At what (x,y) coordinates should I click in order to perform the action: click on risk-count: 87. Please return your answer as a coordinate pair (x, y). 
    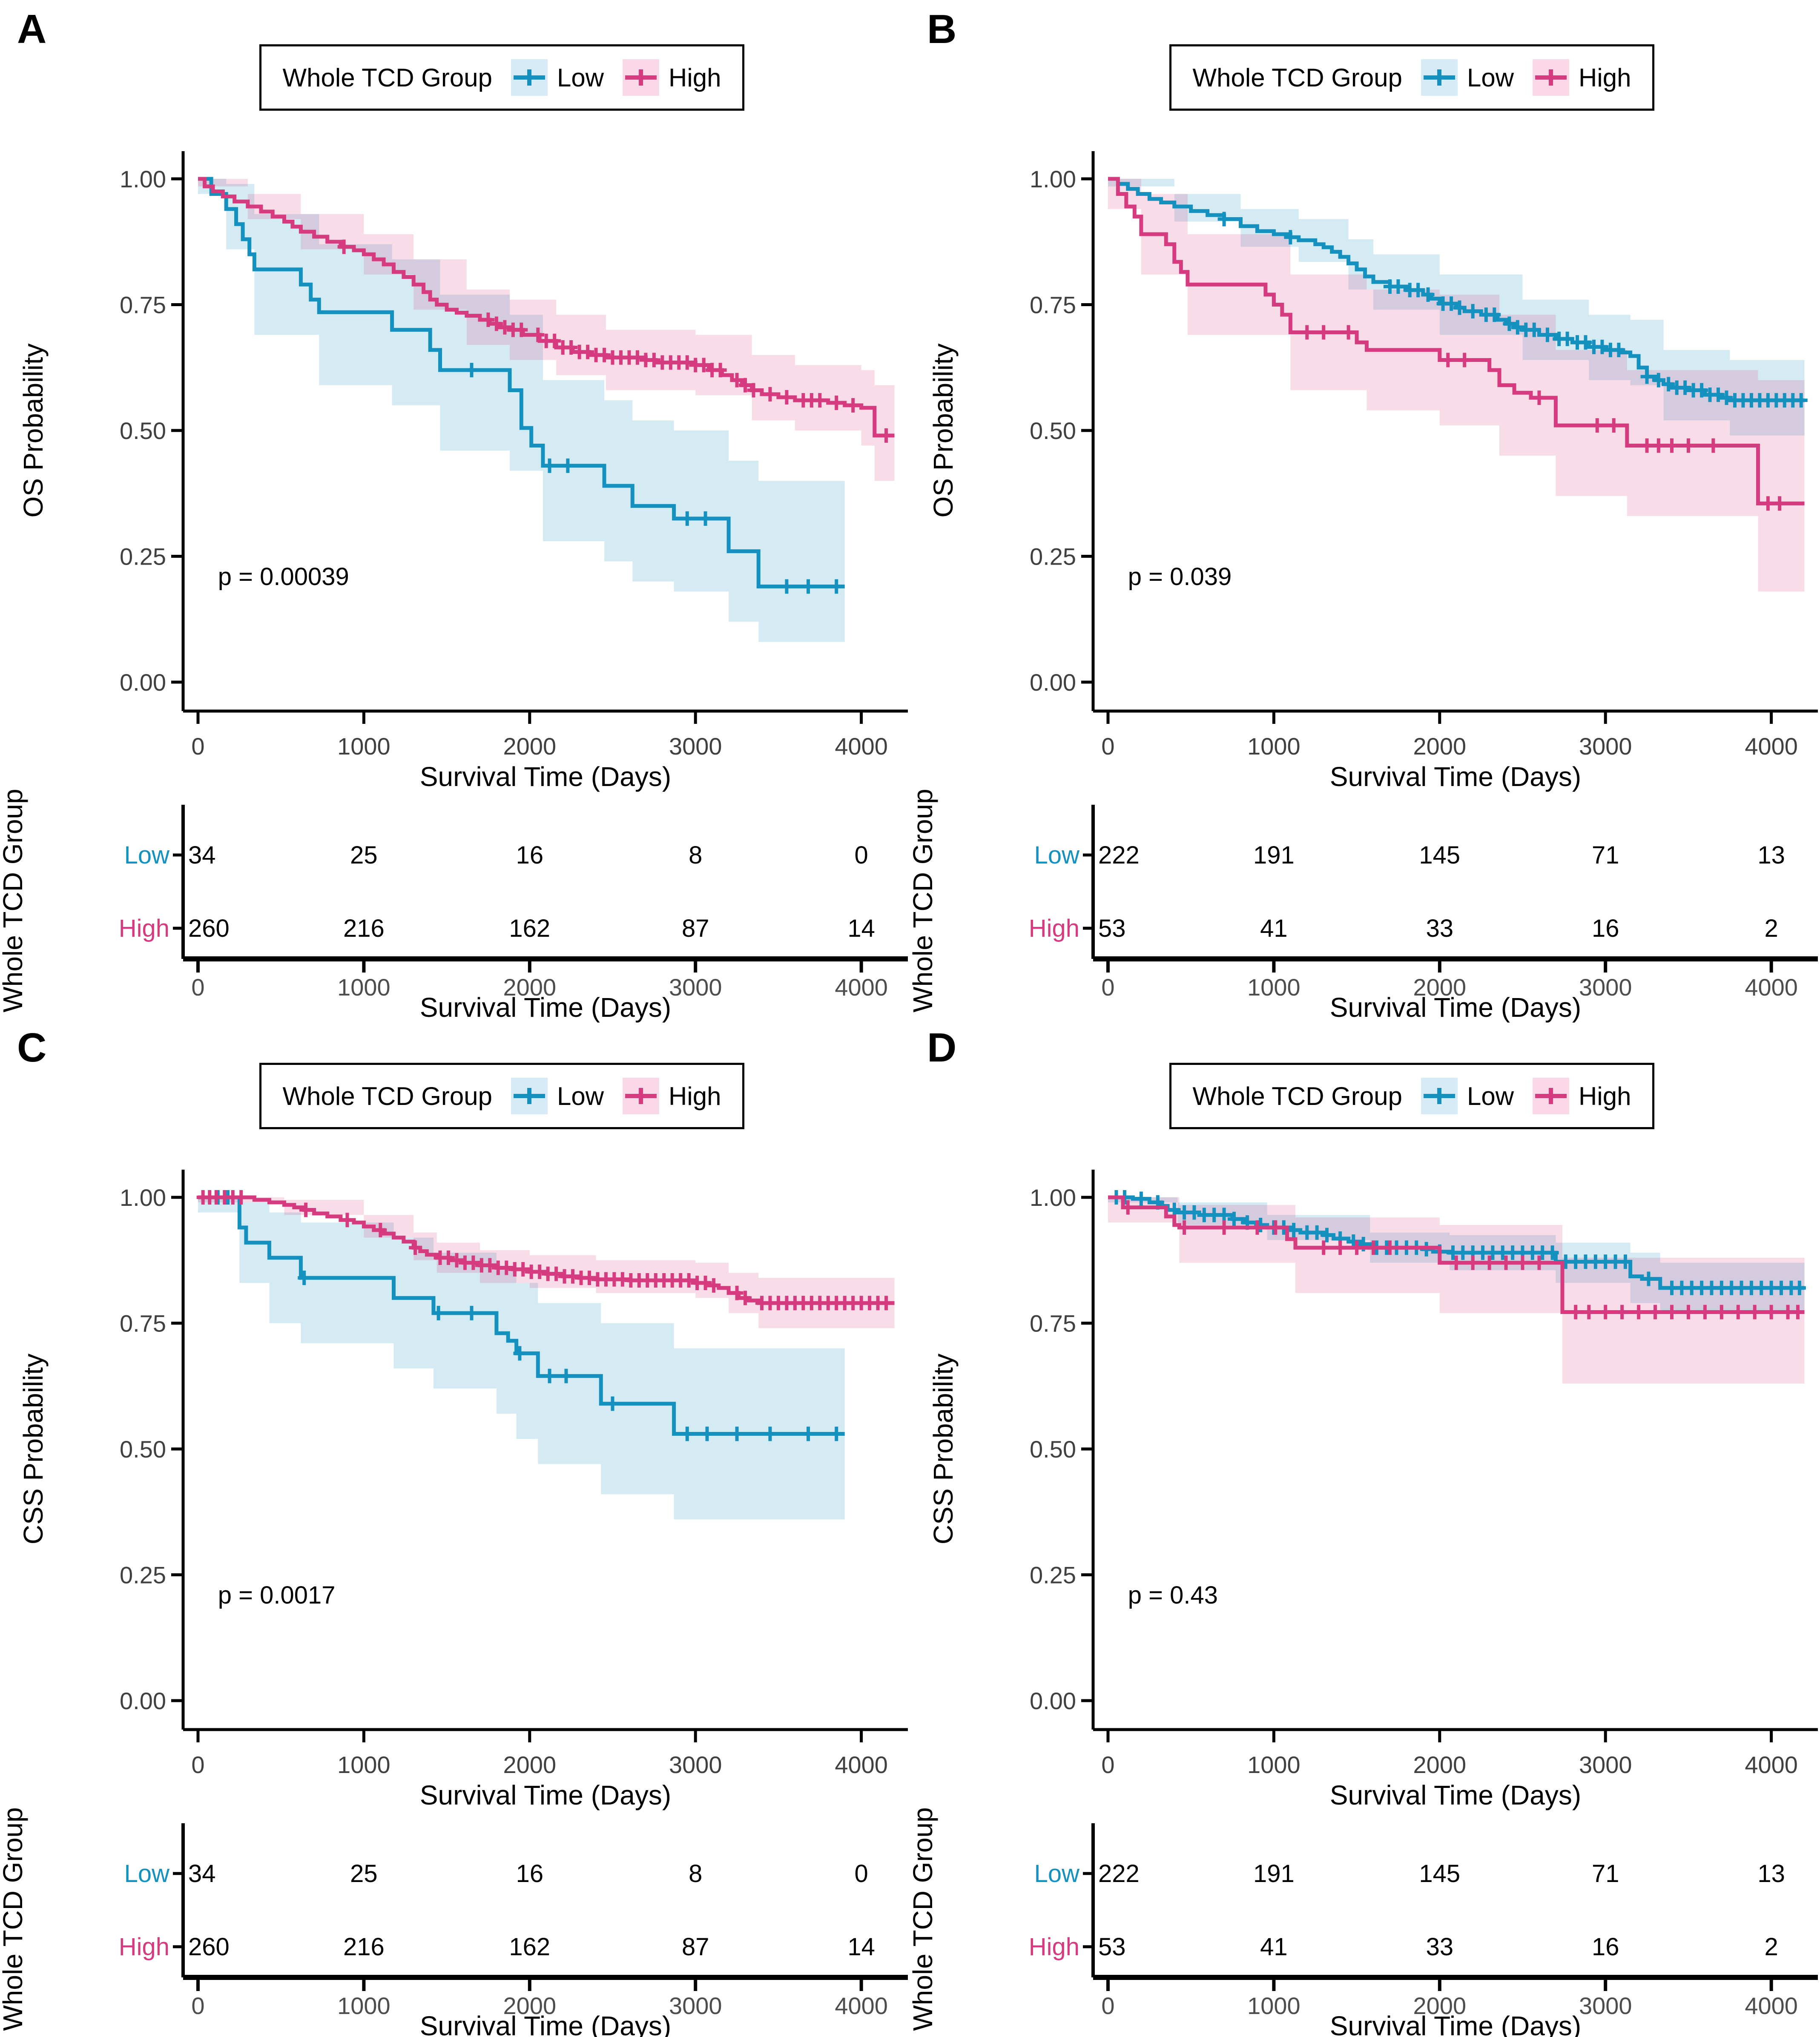
    Looking at the image, I should click on (695, 1947).